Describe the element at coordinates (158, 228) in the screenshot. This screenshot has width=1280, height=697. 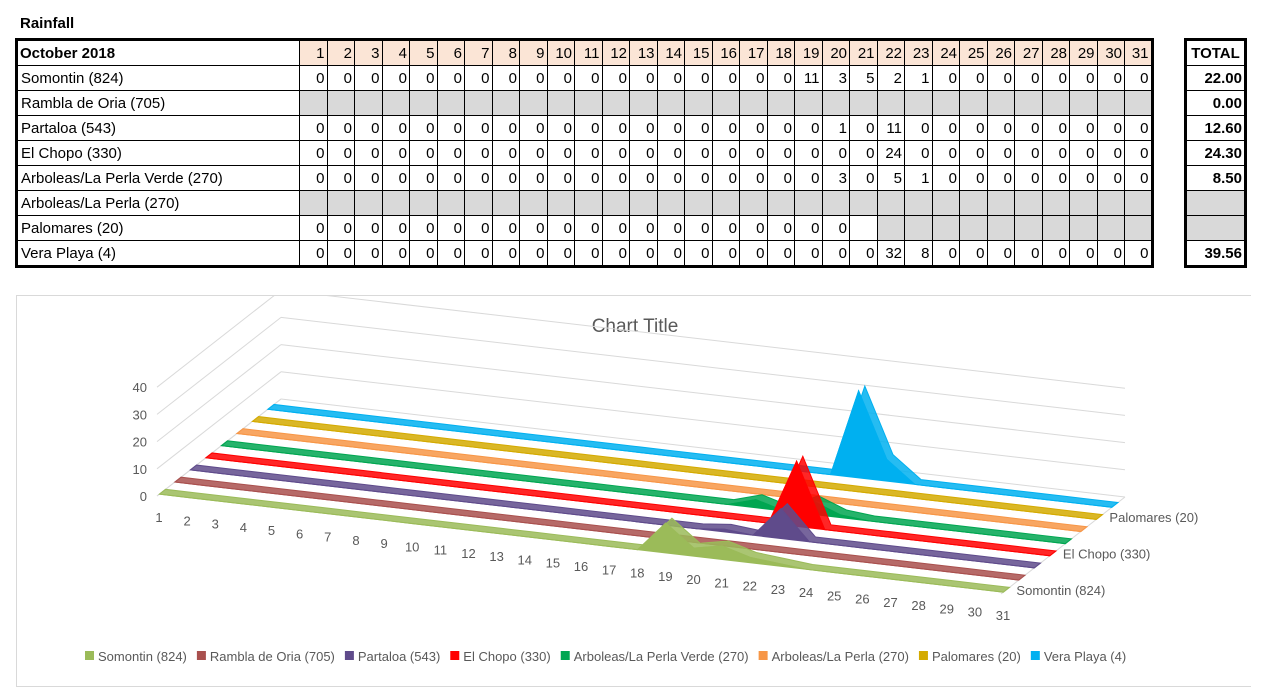
I see `station-name: Palomares (20)` at that location.